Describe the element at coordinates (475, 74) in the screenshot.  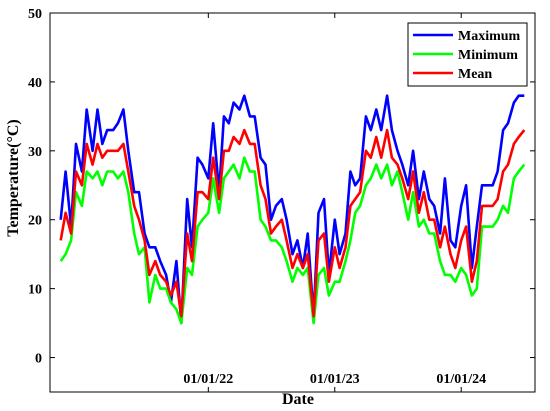
I see `legend-label-mean: Mean` at that location.